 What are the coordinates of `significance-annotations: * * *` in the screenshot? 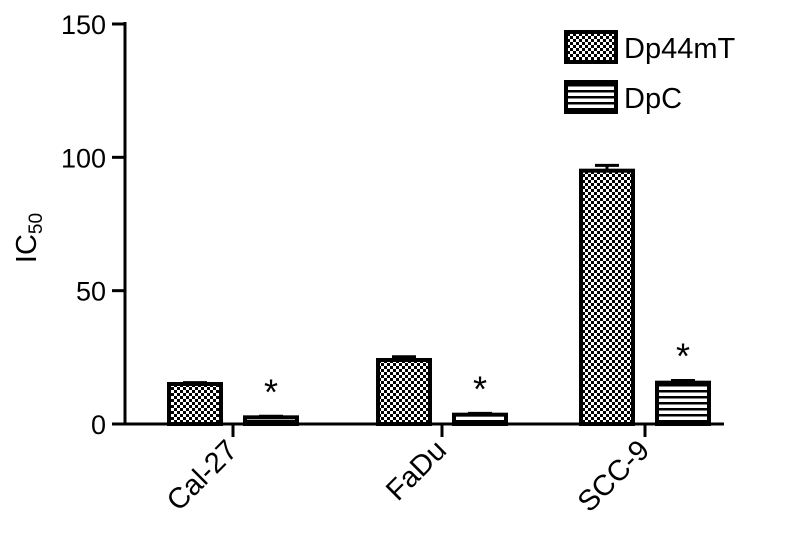 It's located at (477, 374).